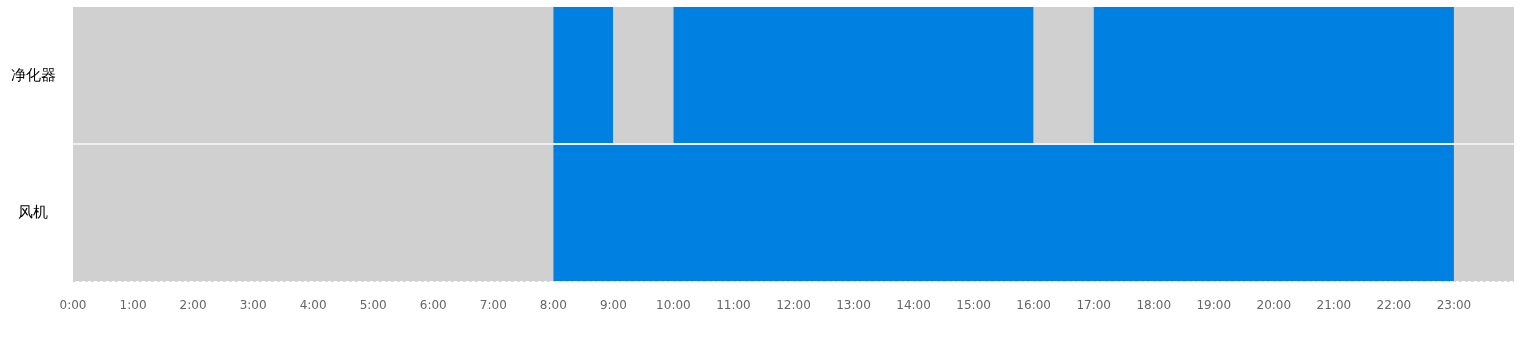  Describe the element at coordinates (33, 212) in the screenshot. I see `y-tick-label: 风机` at that location.